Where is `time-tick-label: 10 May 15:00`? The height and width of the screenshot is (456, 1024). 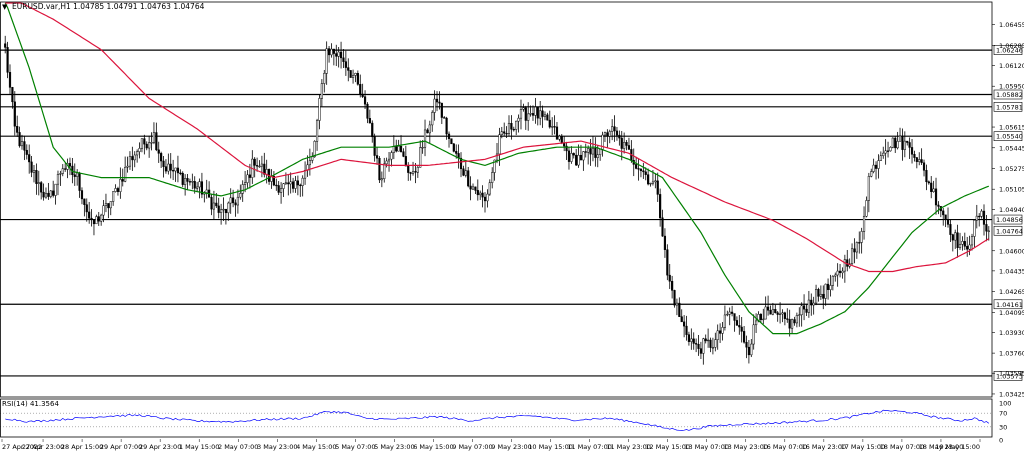
time-tick-label: 10 May 15:00 is located at coordinates (550, 447).